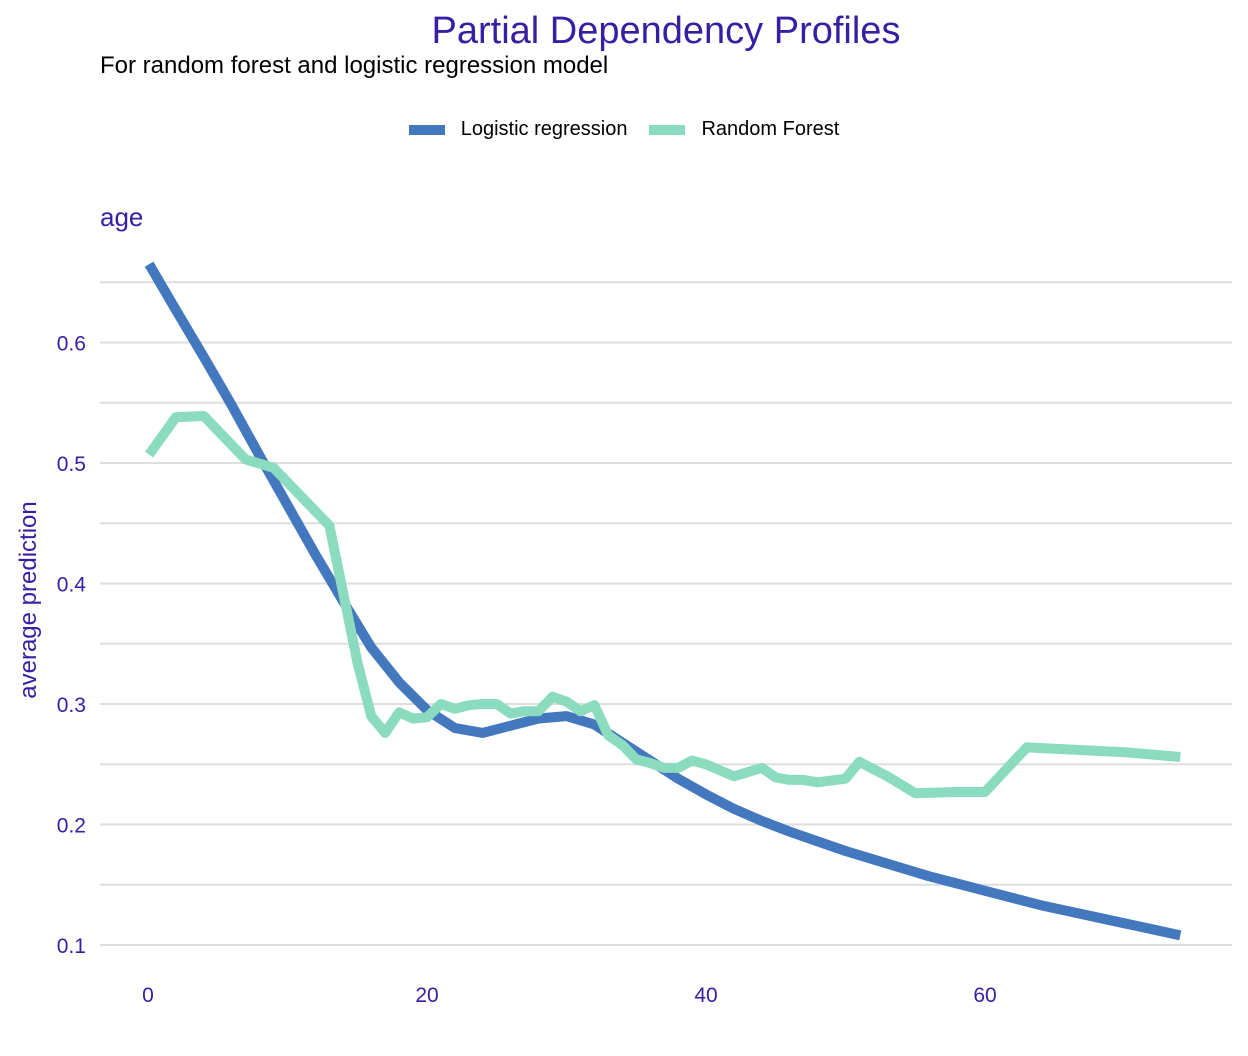  What do you see at coordinates (122, 217) in the screenshot?
I see `panel-label: age` at bounding box center [122, 217].